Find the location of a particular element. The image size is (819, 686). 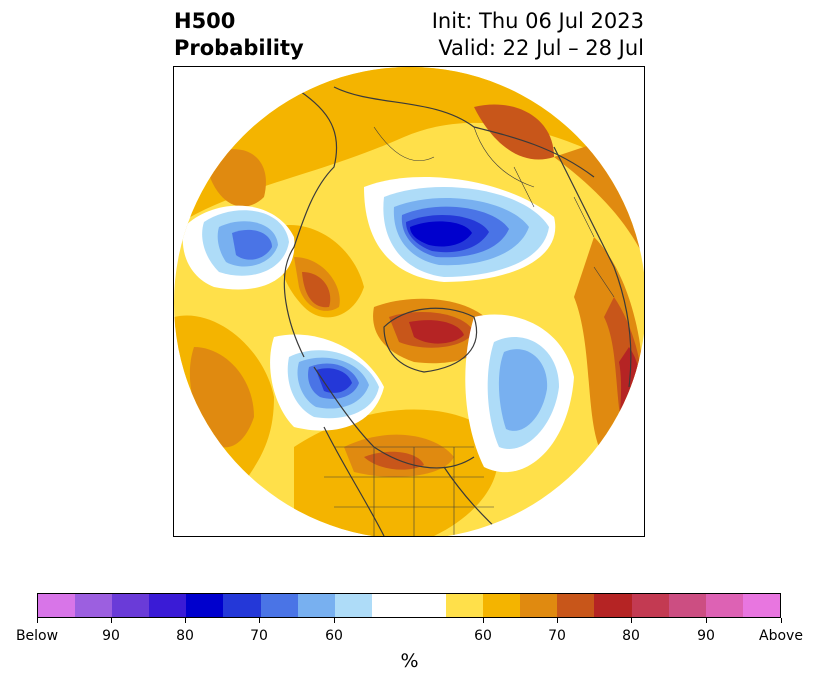

colorbar-unit-label: % is located at coordinates (409, 661).